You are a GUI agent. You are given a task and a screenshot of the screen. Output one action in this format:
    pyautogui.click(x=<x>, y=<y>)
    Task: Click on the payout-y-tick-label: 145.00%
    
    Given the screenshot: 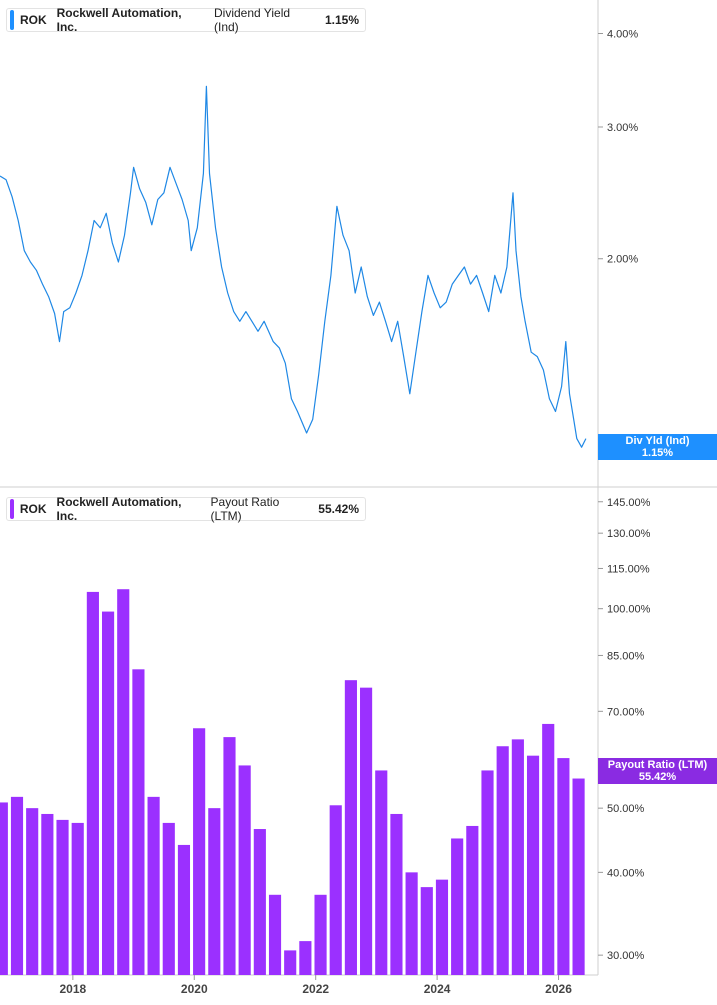 What is the action you would take?
    pyautogui.click(x=629, y=503)
    